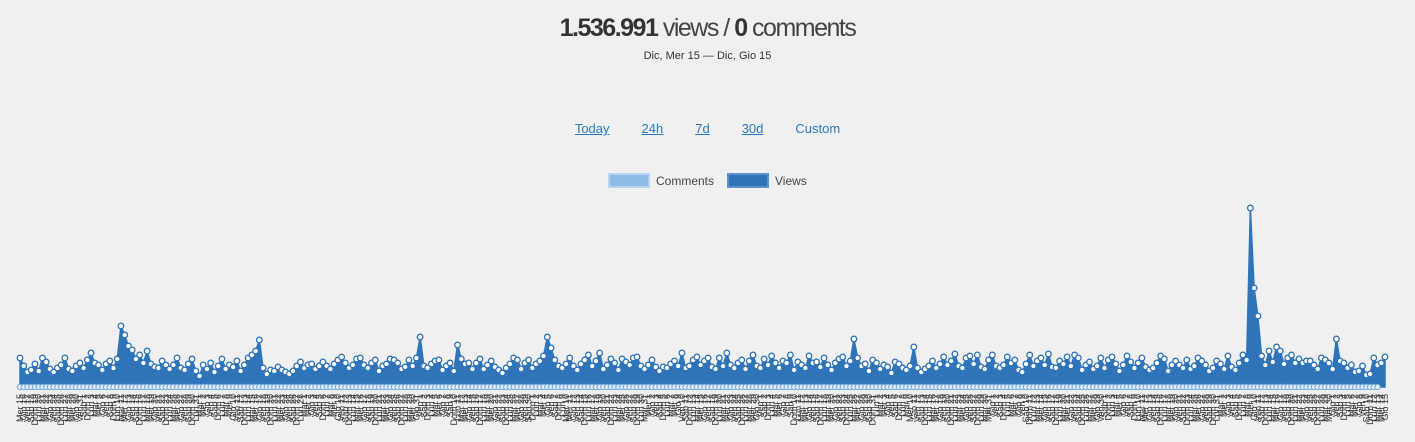  Describe the element at coordinates (1325, 408) in the screenshot. I see `x-tick-label: Mar 29` at that location.